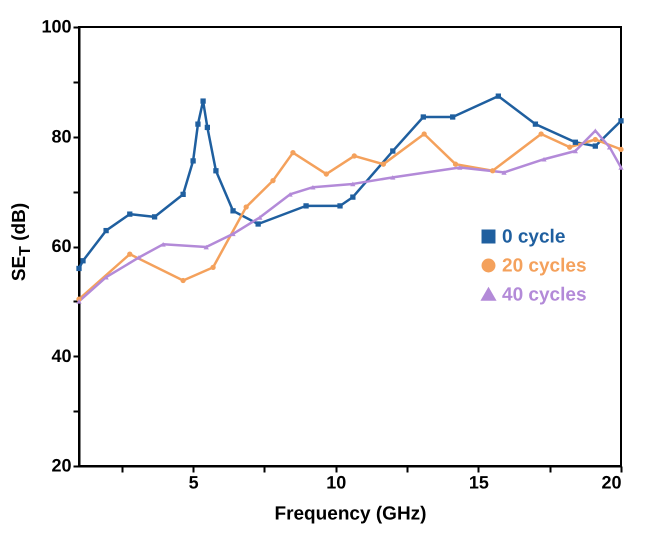  What do you see at coordinates (534, 237) in the screenshot?
I see `legend-label: 0 cycle` at bounding box center [534, 237].